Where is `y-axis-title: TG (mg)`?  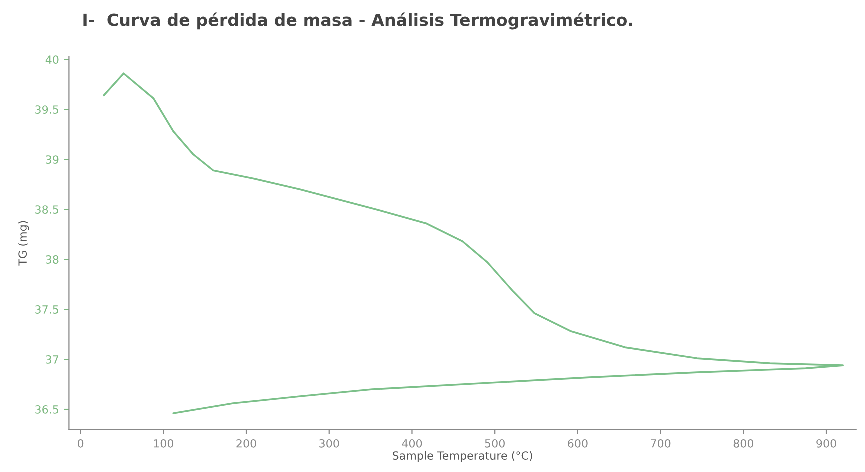
y-axis-title: TG (mg) is located at coordinates (24, 243).